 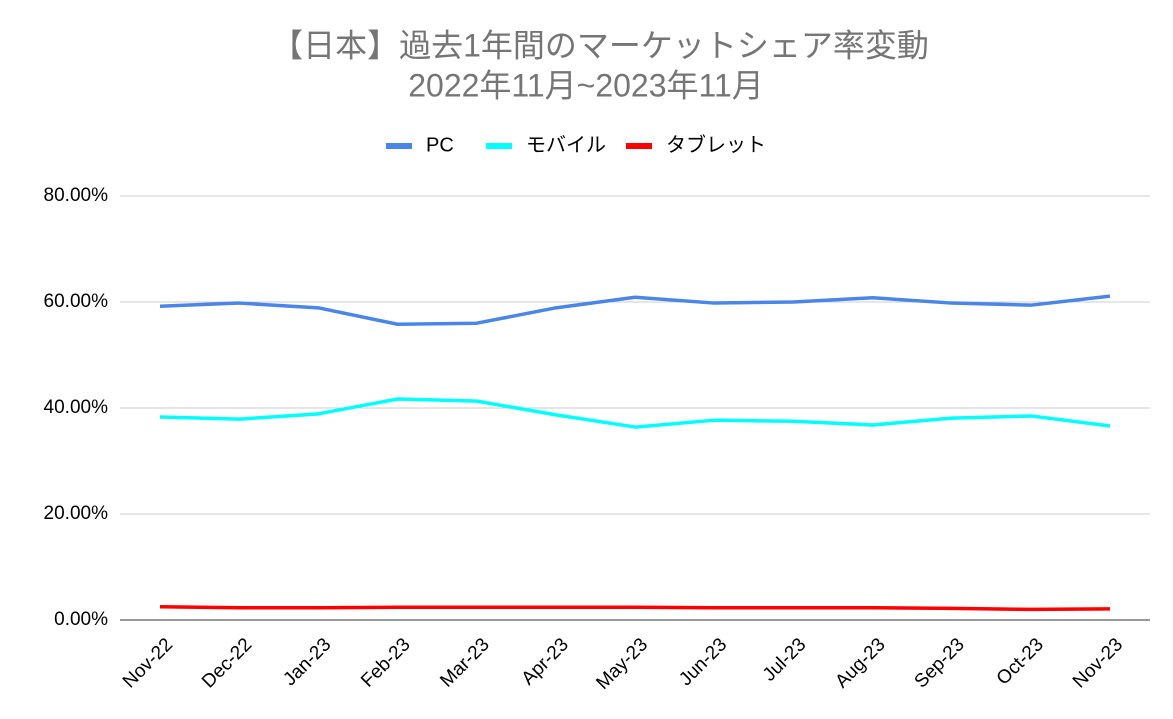 I want to click on y-tick-label: 80.00%, so click(x=76, y=195).